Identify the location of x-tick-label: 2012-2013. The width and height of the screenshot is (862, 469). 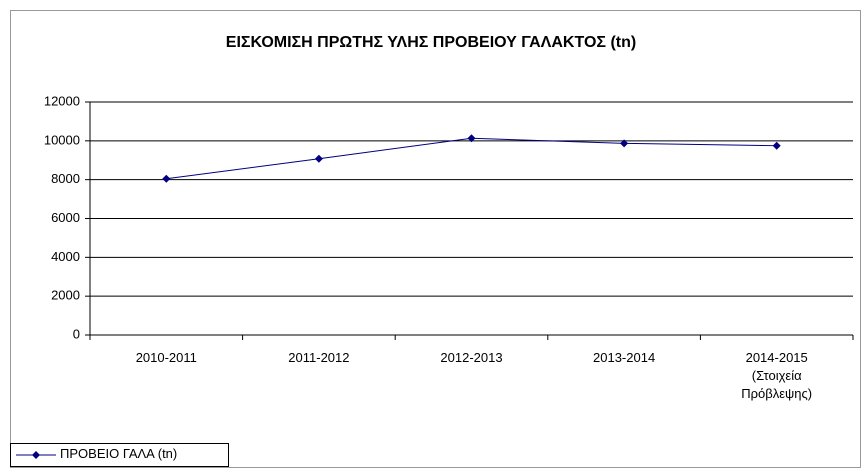
(471, 357).